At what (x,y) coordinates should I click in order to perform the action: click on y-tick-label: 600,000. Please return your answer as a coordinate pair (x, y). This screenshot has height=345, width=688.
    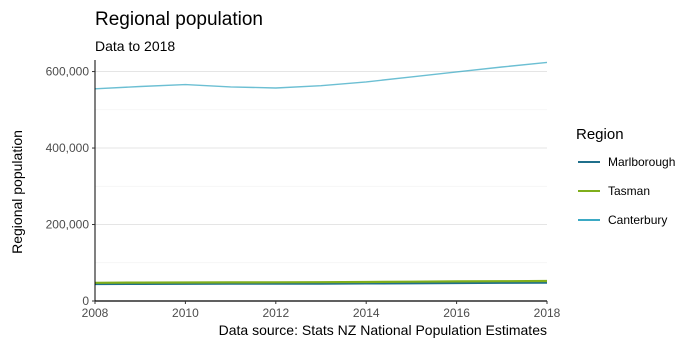
    Looking at the image, I should click on (68, 72).